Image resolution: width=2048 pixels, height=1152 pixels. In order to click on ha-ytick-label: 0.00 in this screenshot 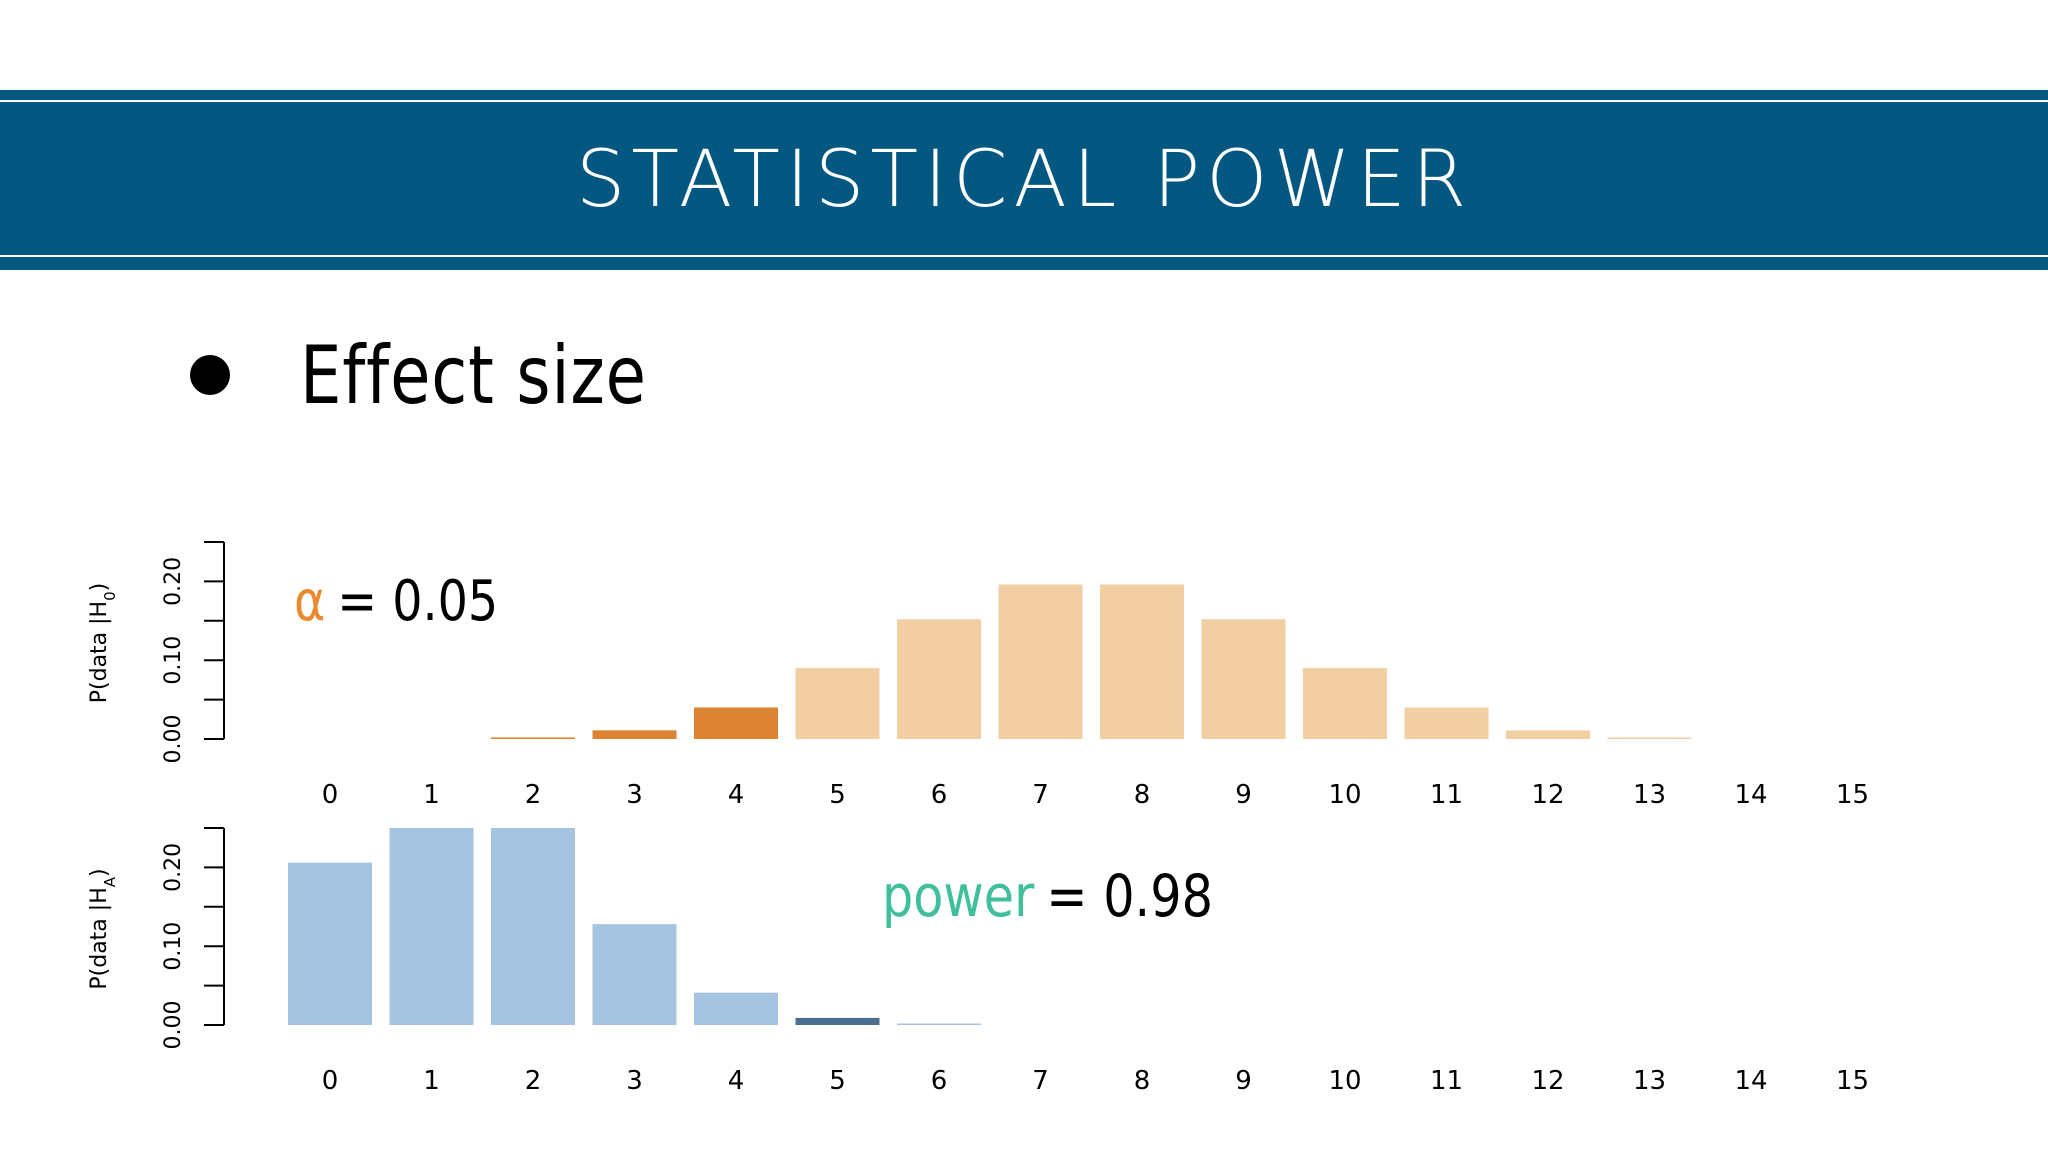, I will do `click(173, 1025)`.